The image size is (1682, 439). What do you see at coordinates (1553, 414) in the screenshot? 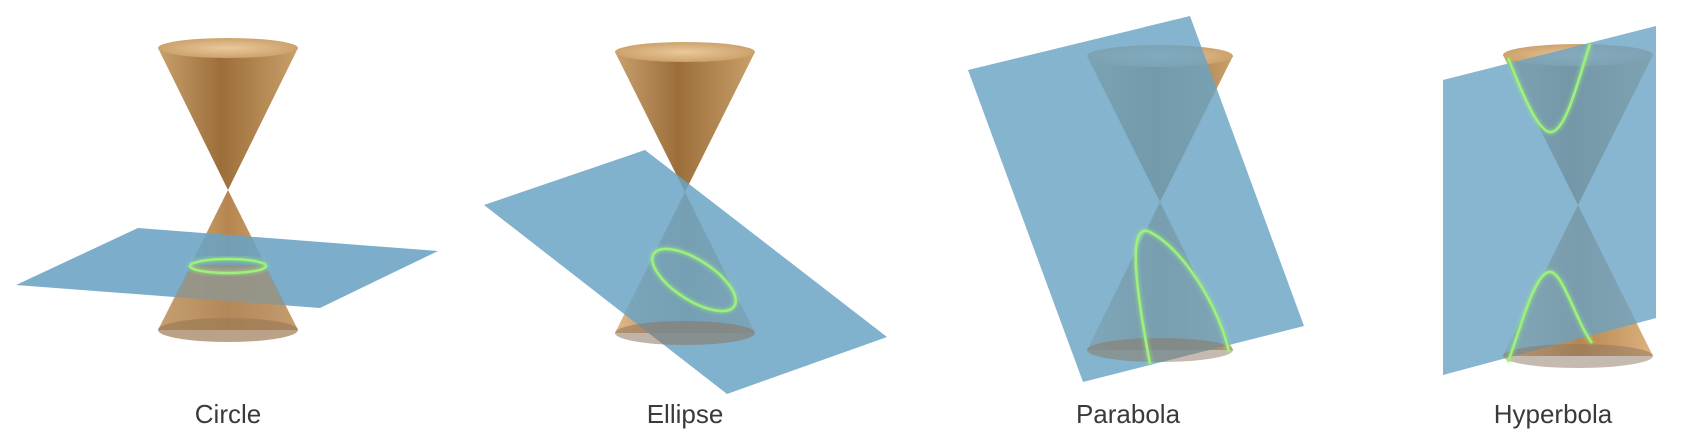
I see `caption-hyperbola: Hyperbola` at bounding box center [1553, 414].